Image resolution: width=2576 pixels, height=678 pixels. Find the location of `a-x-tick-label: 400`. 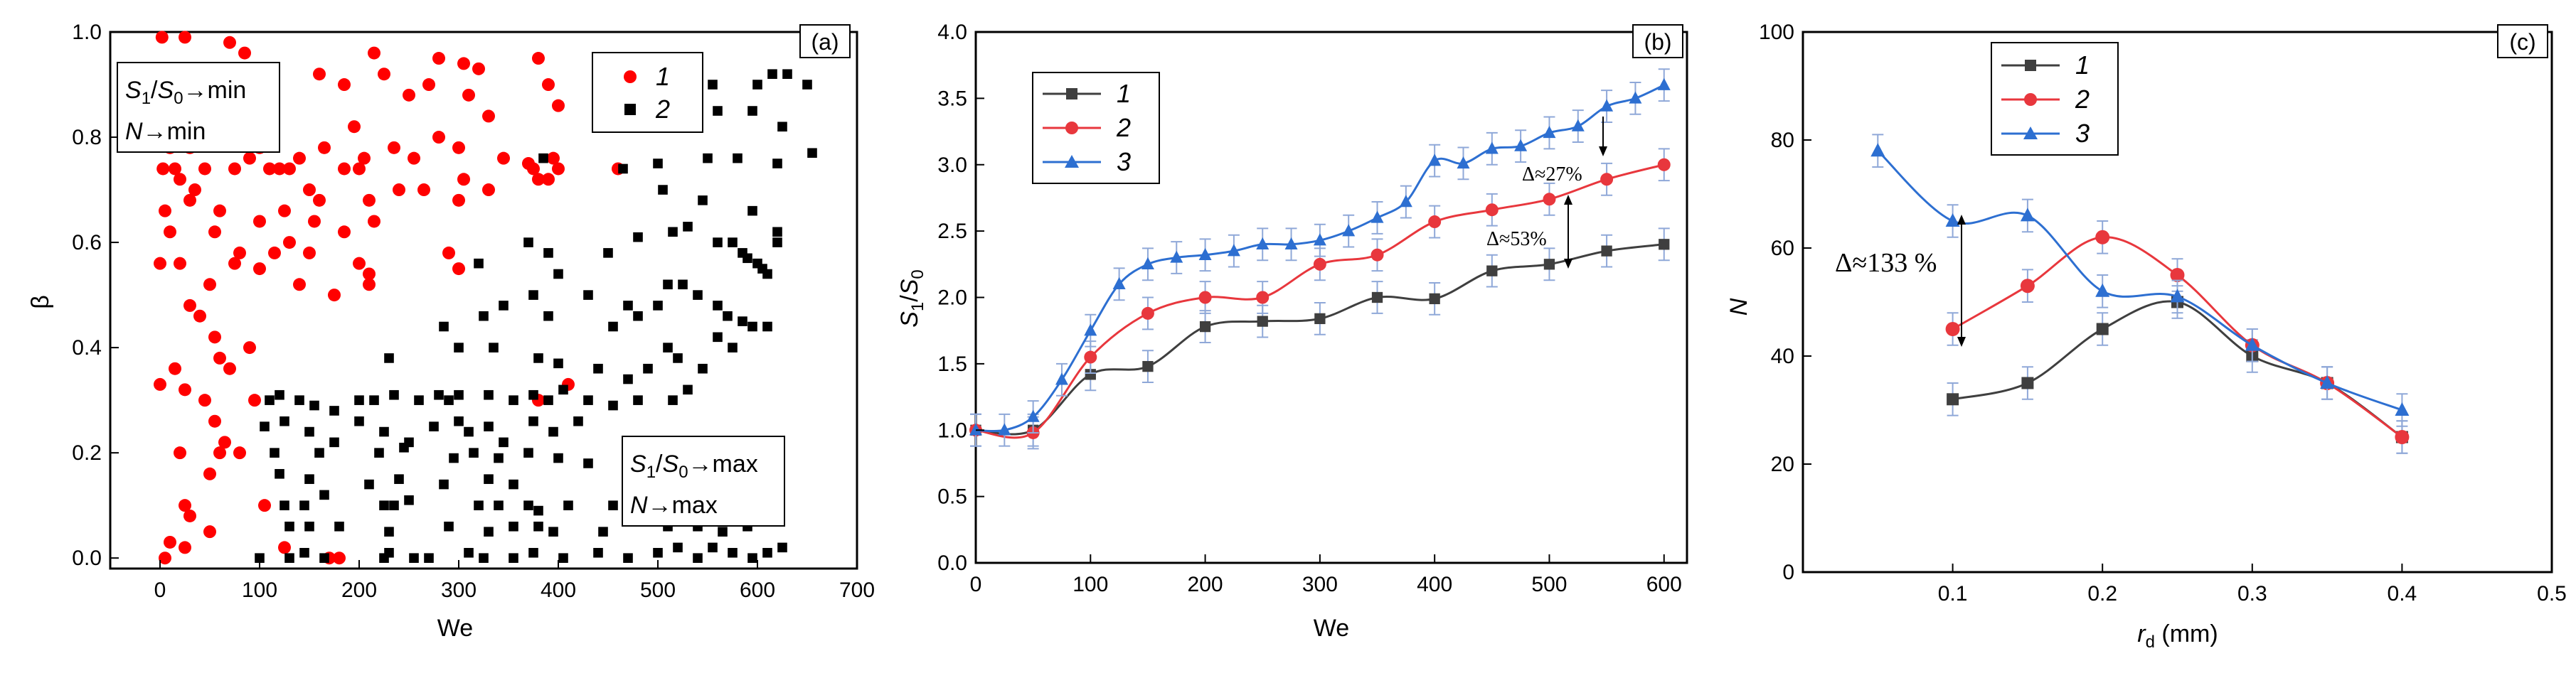

a-x-tick-label: 400 is located at coordinates (558, 590).